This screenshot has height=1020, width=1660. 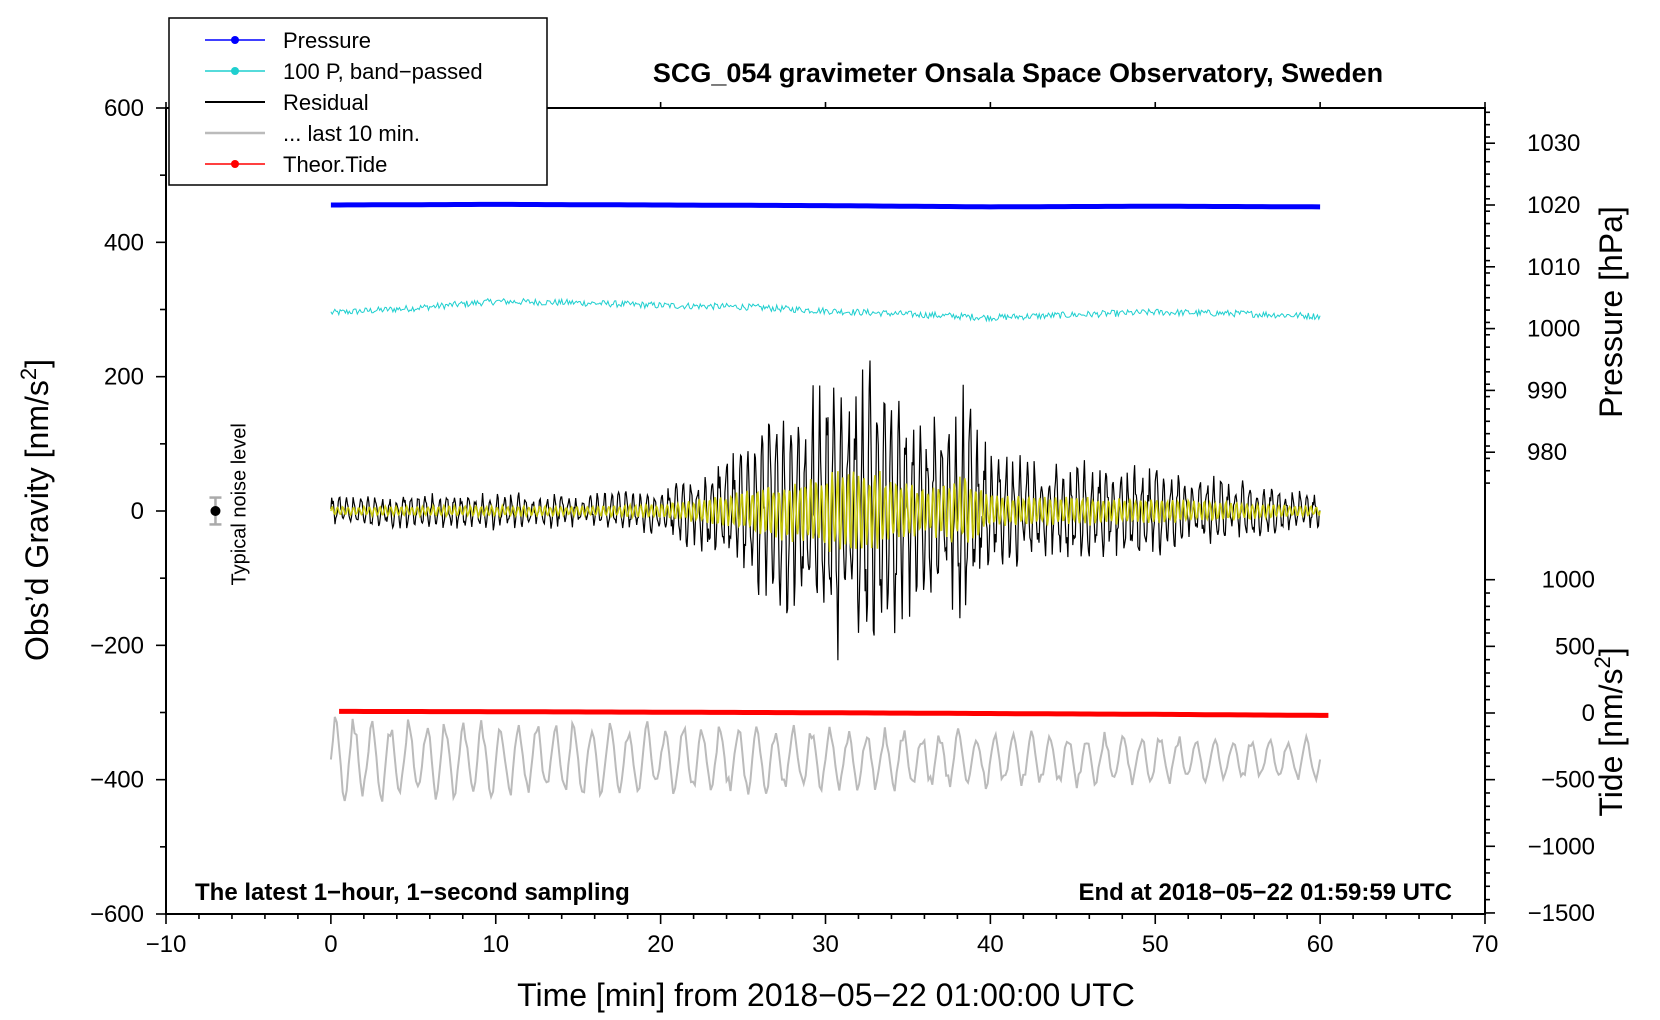 I want to click on y-tick-label: −600, so click(x=117, y=914).